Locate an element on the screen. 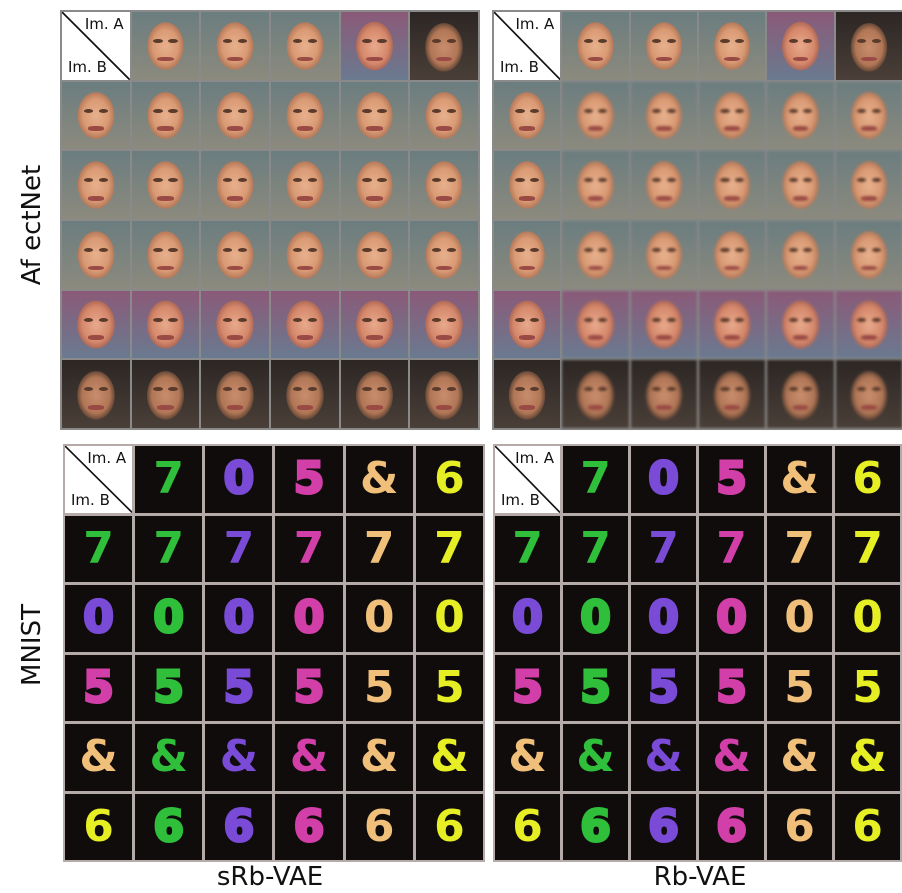  column-label-rb-vae: Rb-VAE is located at coordinates (700, 877).